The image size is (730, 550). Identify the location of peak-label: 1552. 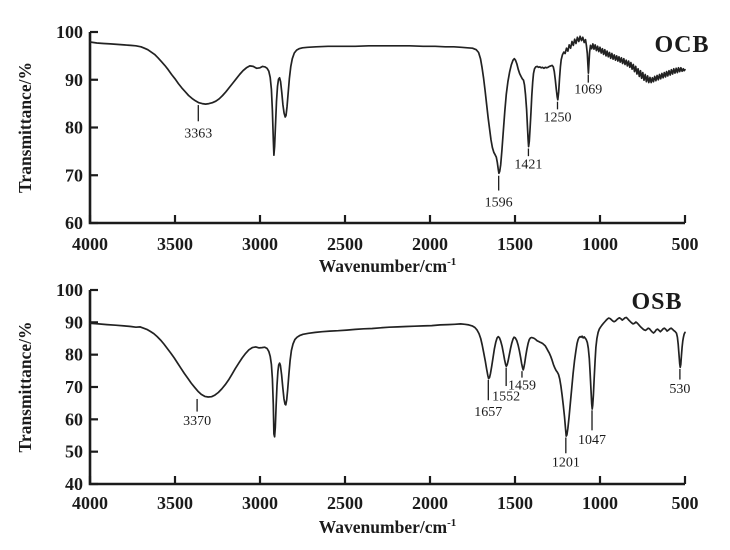
(506, 396).